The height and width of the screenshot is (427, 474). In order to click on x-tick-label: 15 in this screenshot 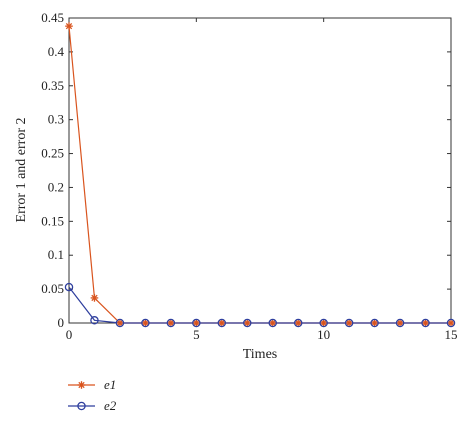, I will do `click(451, 334)`.